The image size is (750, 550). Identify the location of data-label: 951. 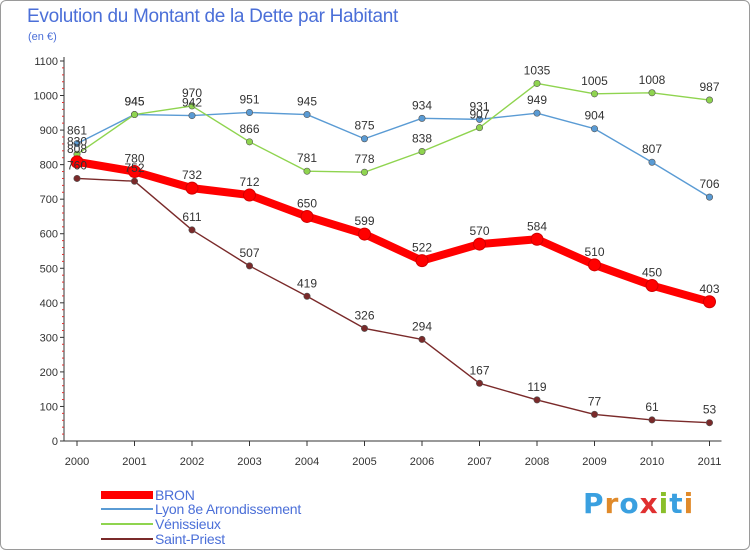
(249, 99).